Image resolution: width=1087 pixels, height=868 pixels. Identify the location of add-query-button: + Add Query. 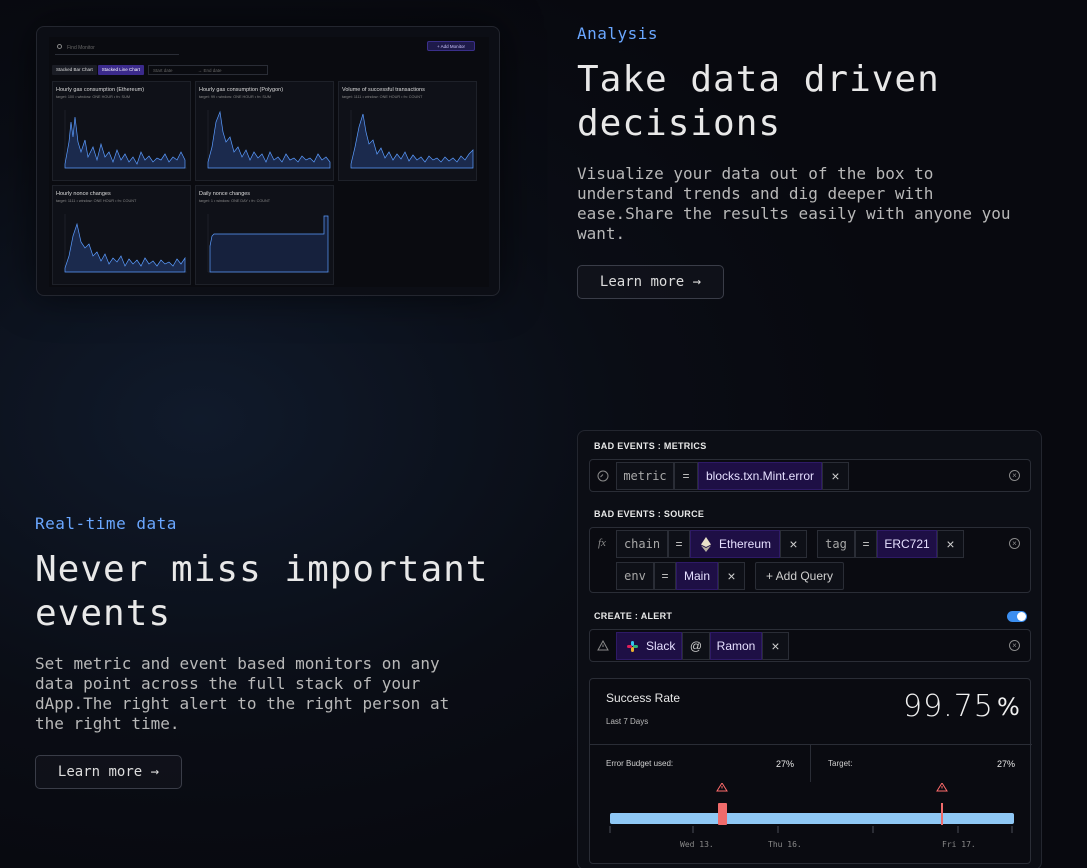
(799, 576).